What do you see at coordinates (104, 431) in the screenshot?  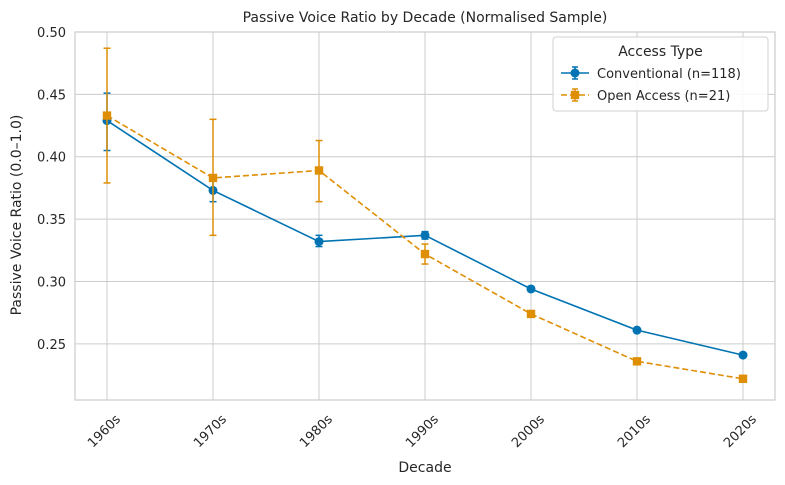 I see `x-tick-label: 1960s` at bounding box center [104, 431].